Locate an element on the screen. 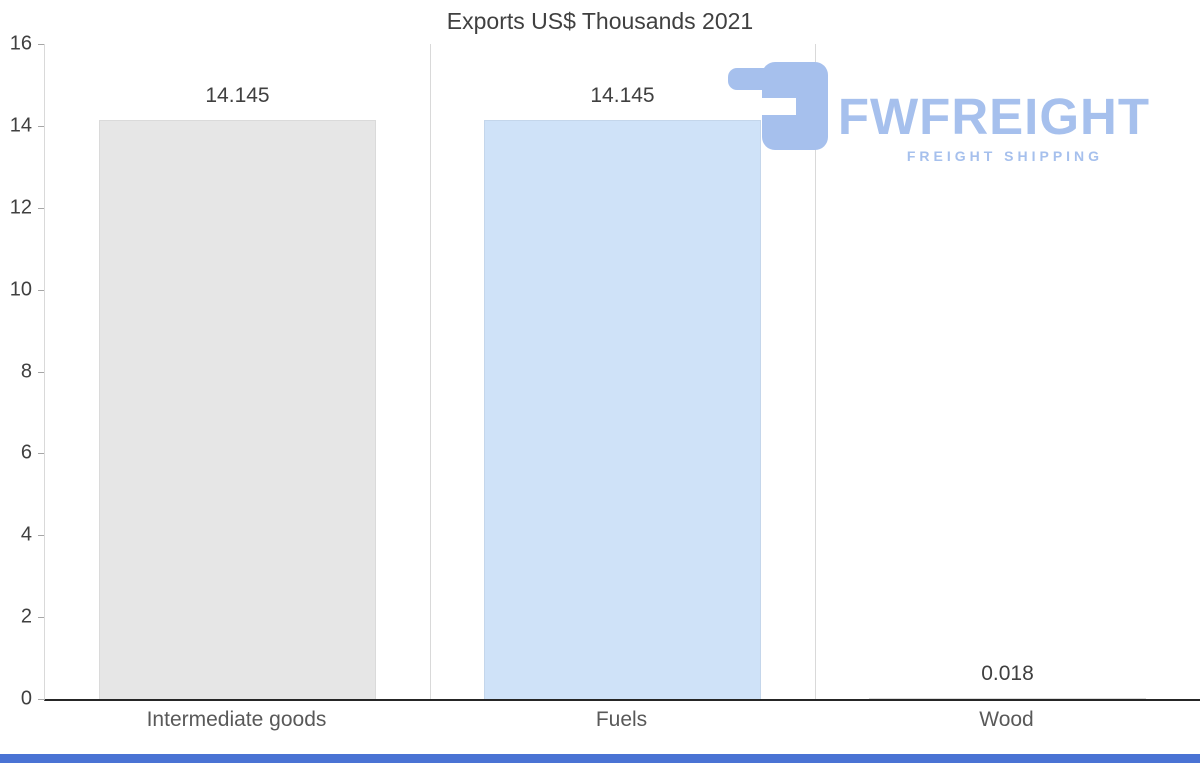  x-category-label: Wood is located at coordinates (1006, 719).